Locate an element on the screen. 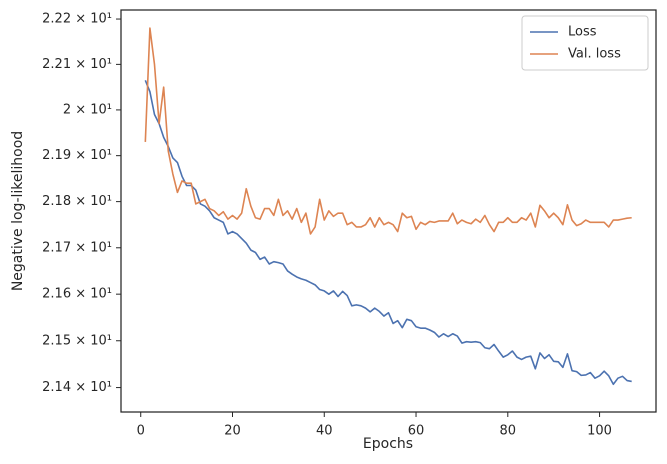  y-tick-label: 2.15 × 10¹ is located at coordinates (77, 340).